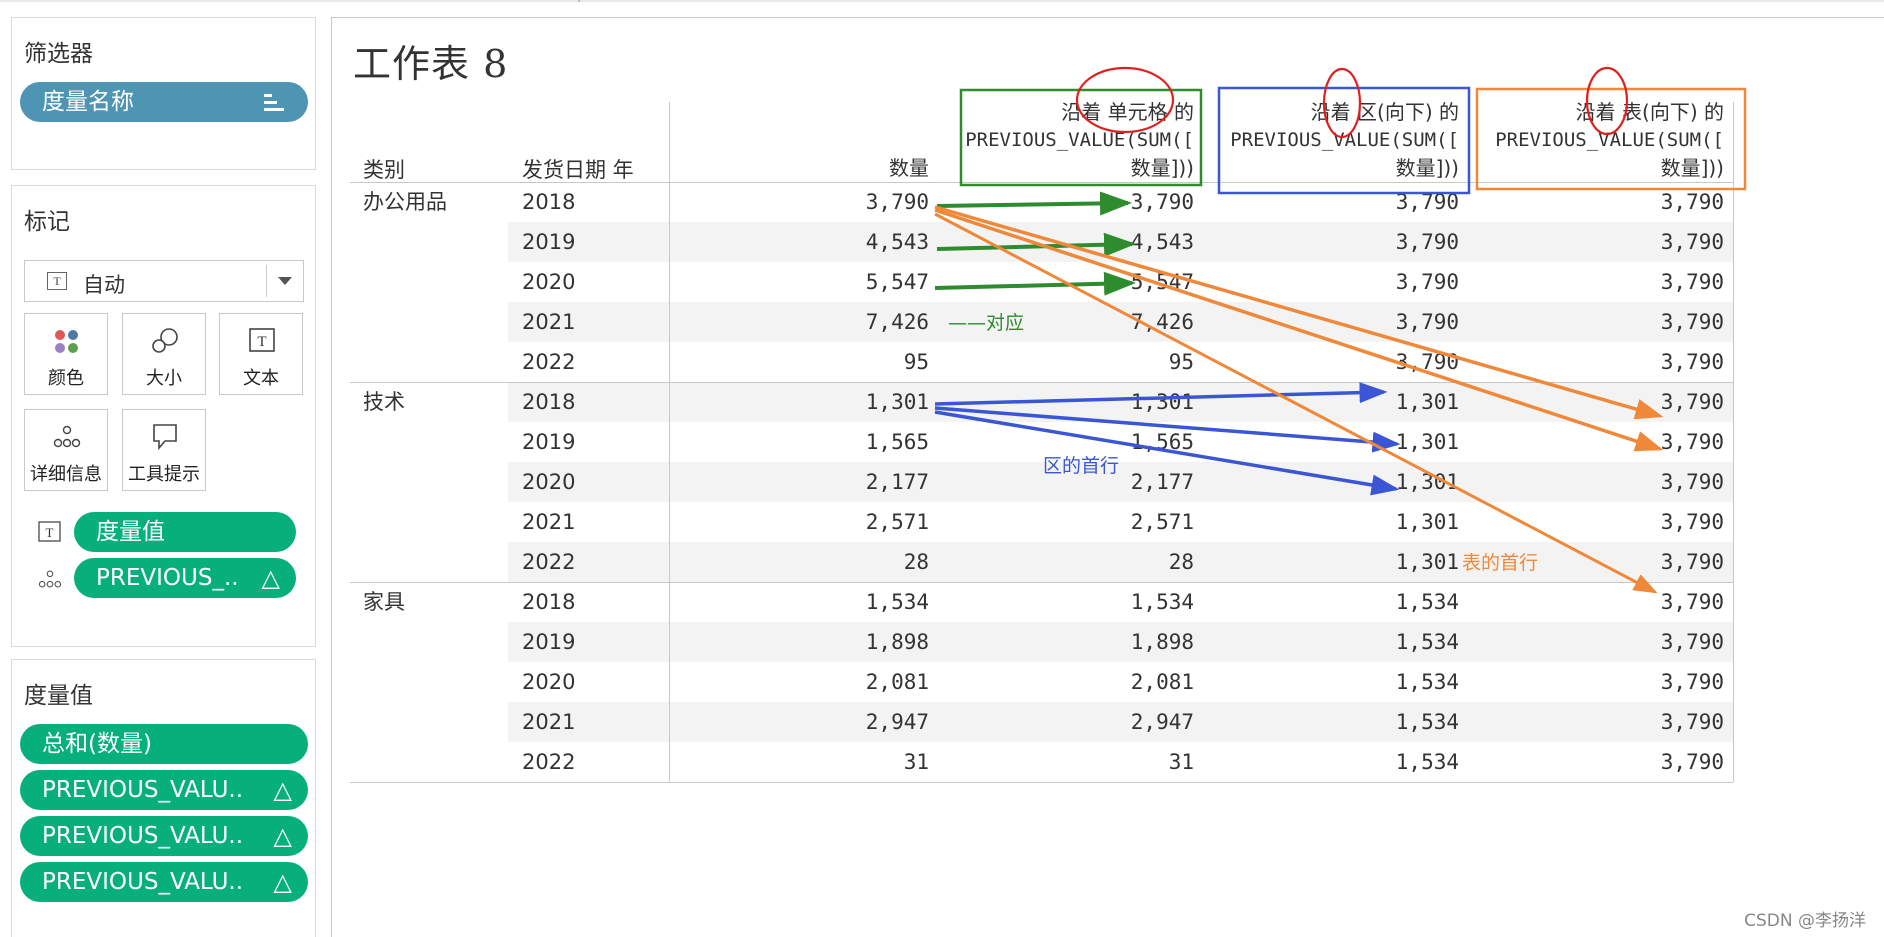 This screenshot has height=937, width=1884. I want to click on orange-arrow, so click(1299, 330).